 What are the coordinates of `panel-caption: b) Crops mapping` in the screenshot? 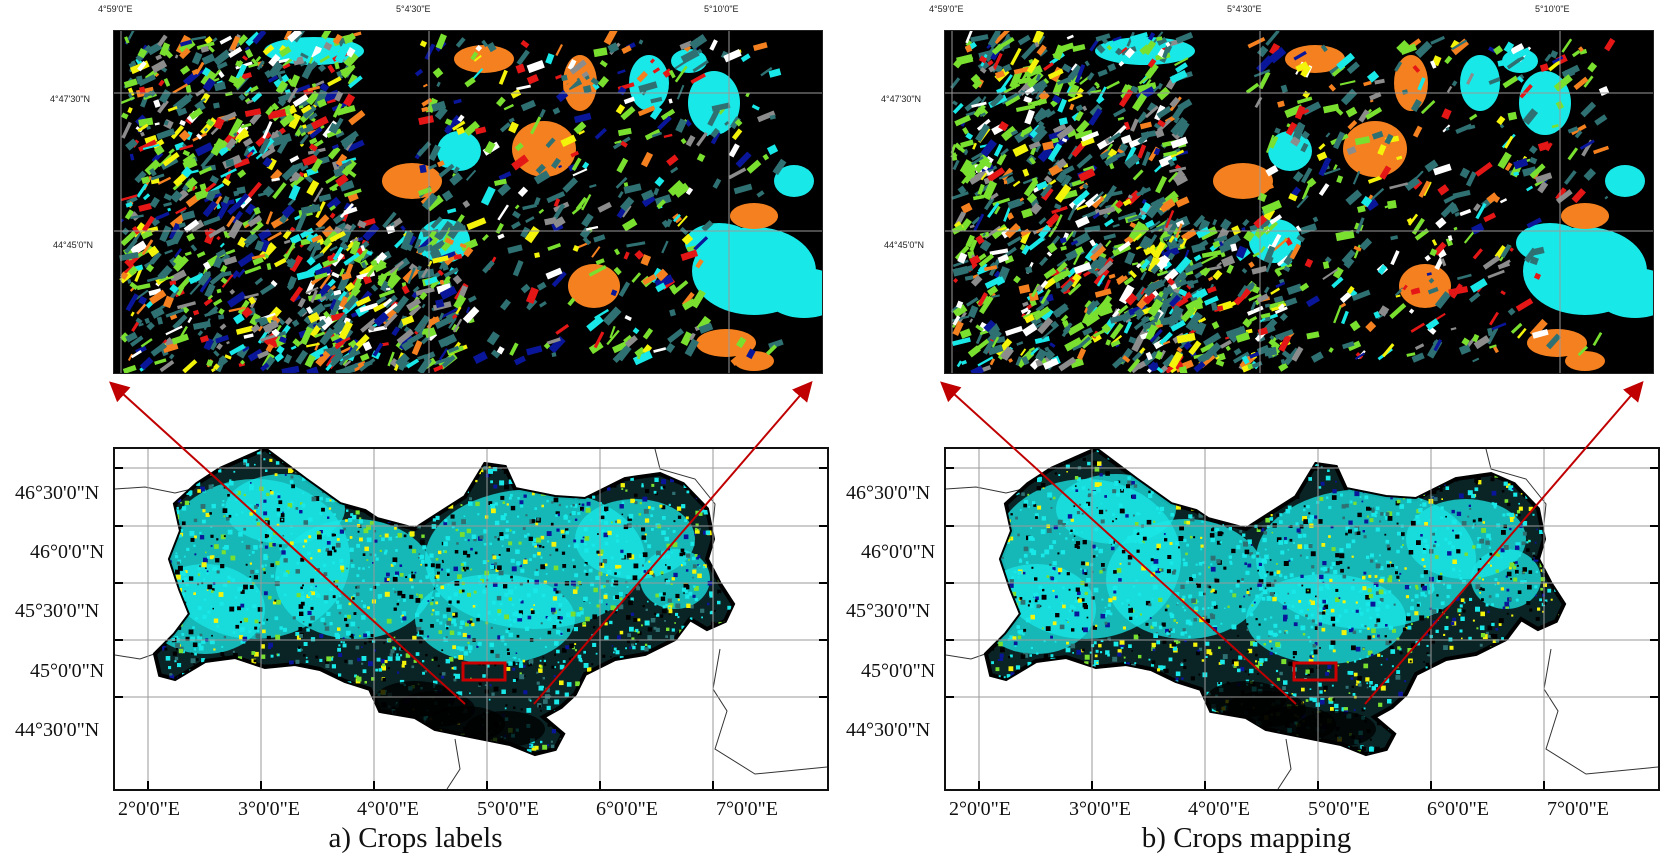 It's located at (1246, 838).